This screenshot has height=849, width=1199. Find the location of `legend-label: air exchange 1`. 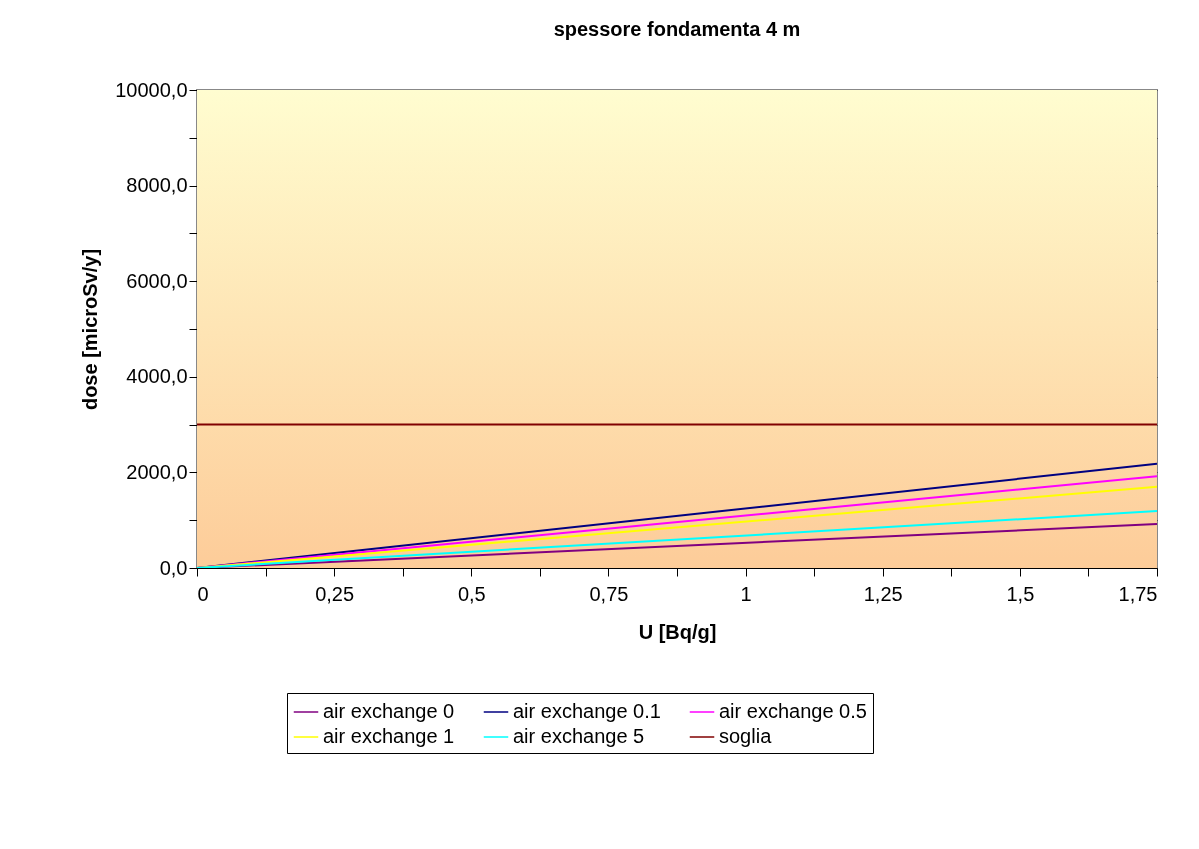

legend-label: air exchange 1 is located at coordinates (389, 736).